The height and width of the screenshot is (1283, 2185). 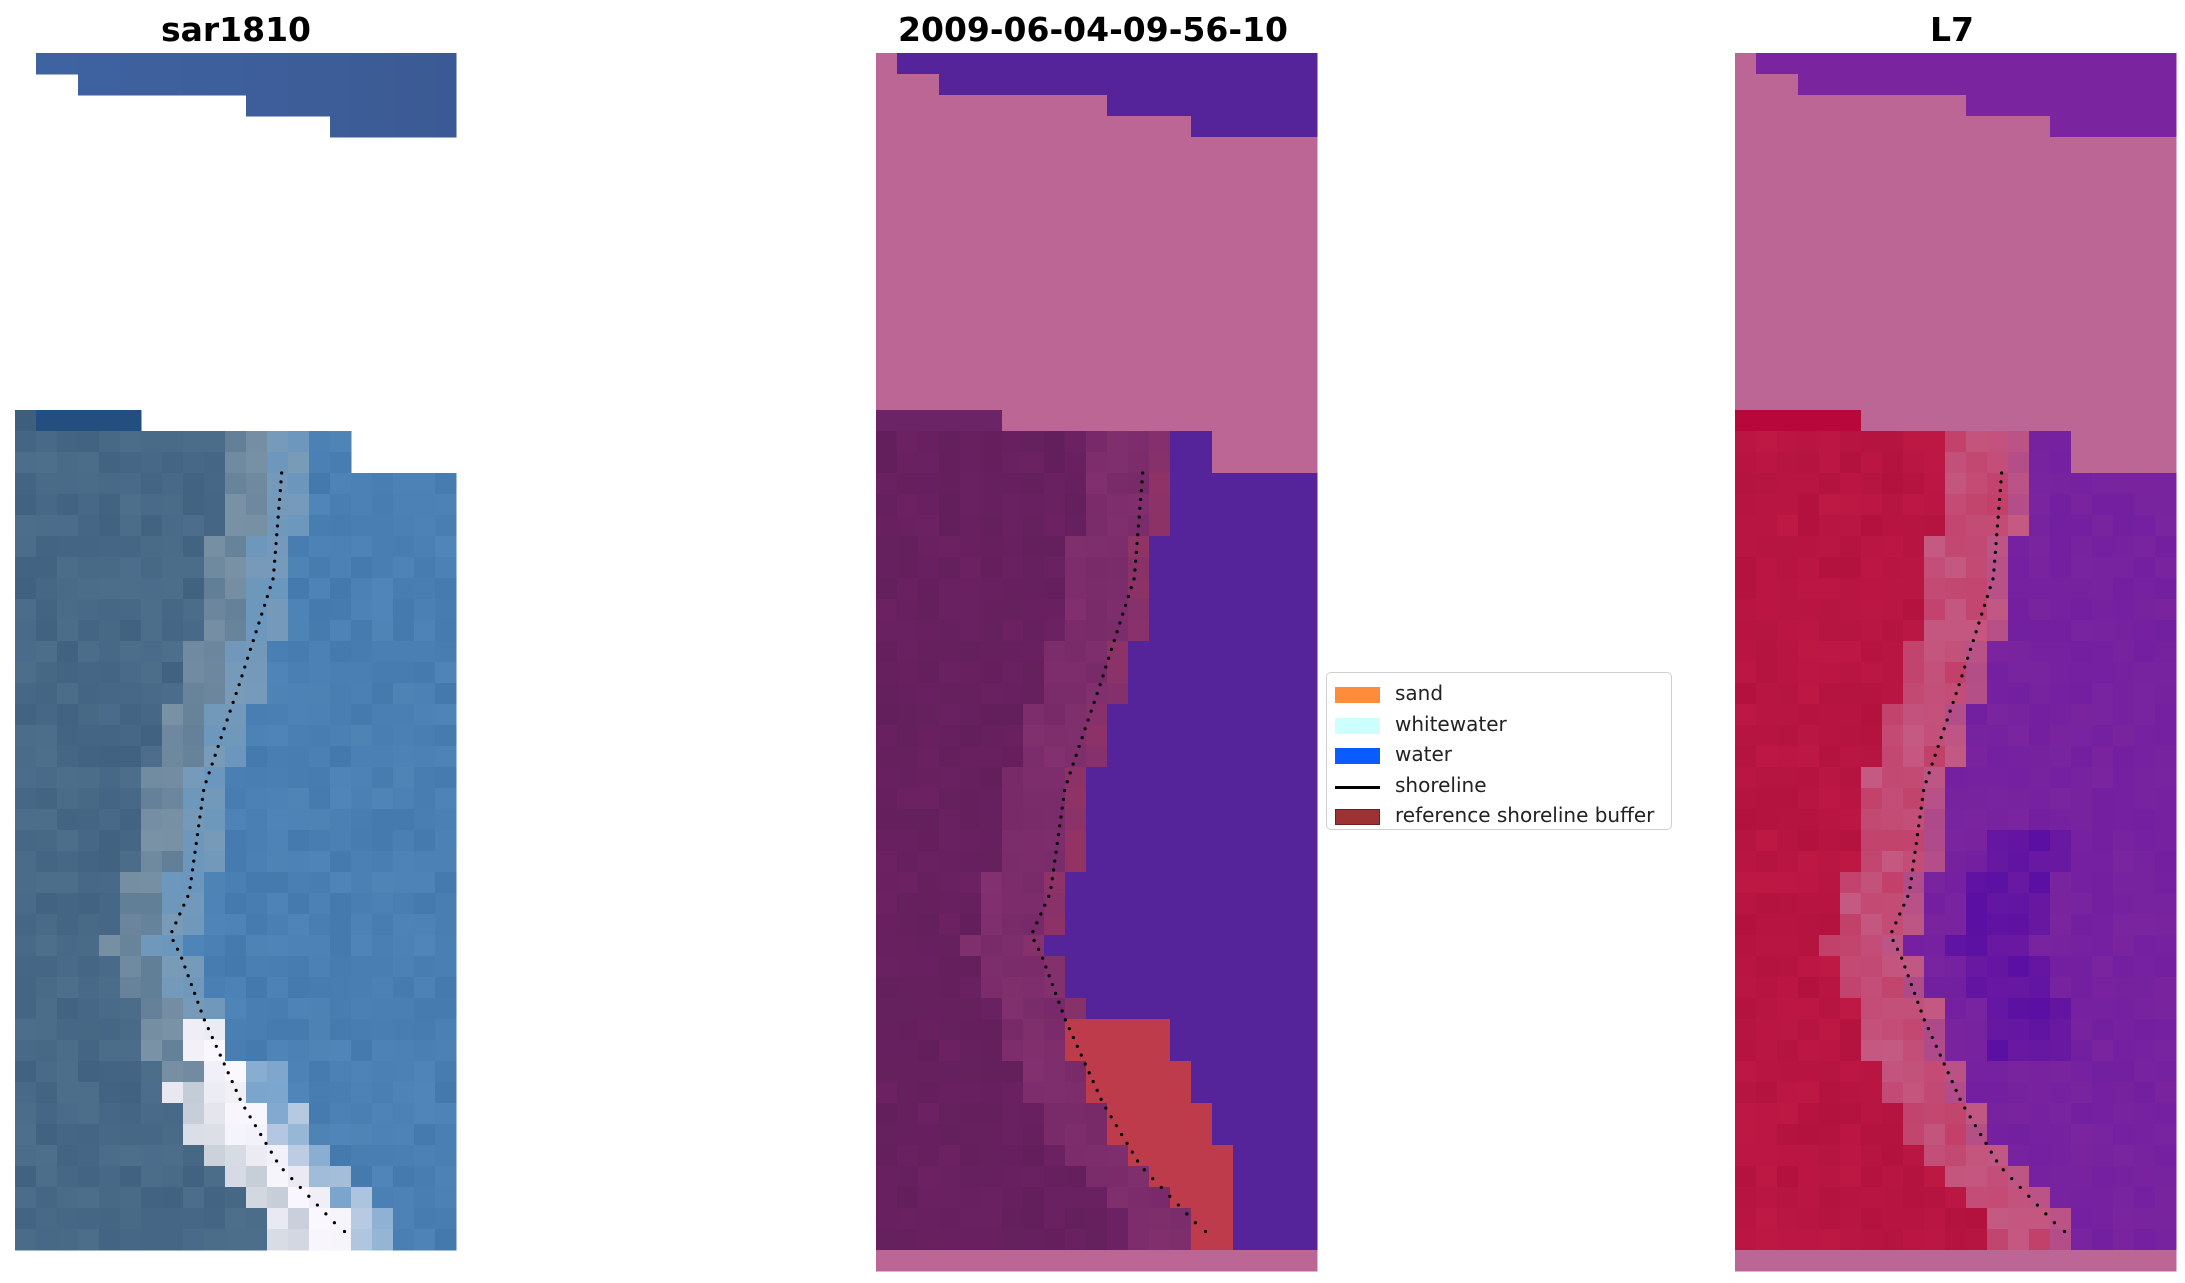 I want to click on reference-buffer-swatch, so click(x=1357, y=817).